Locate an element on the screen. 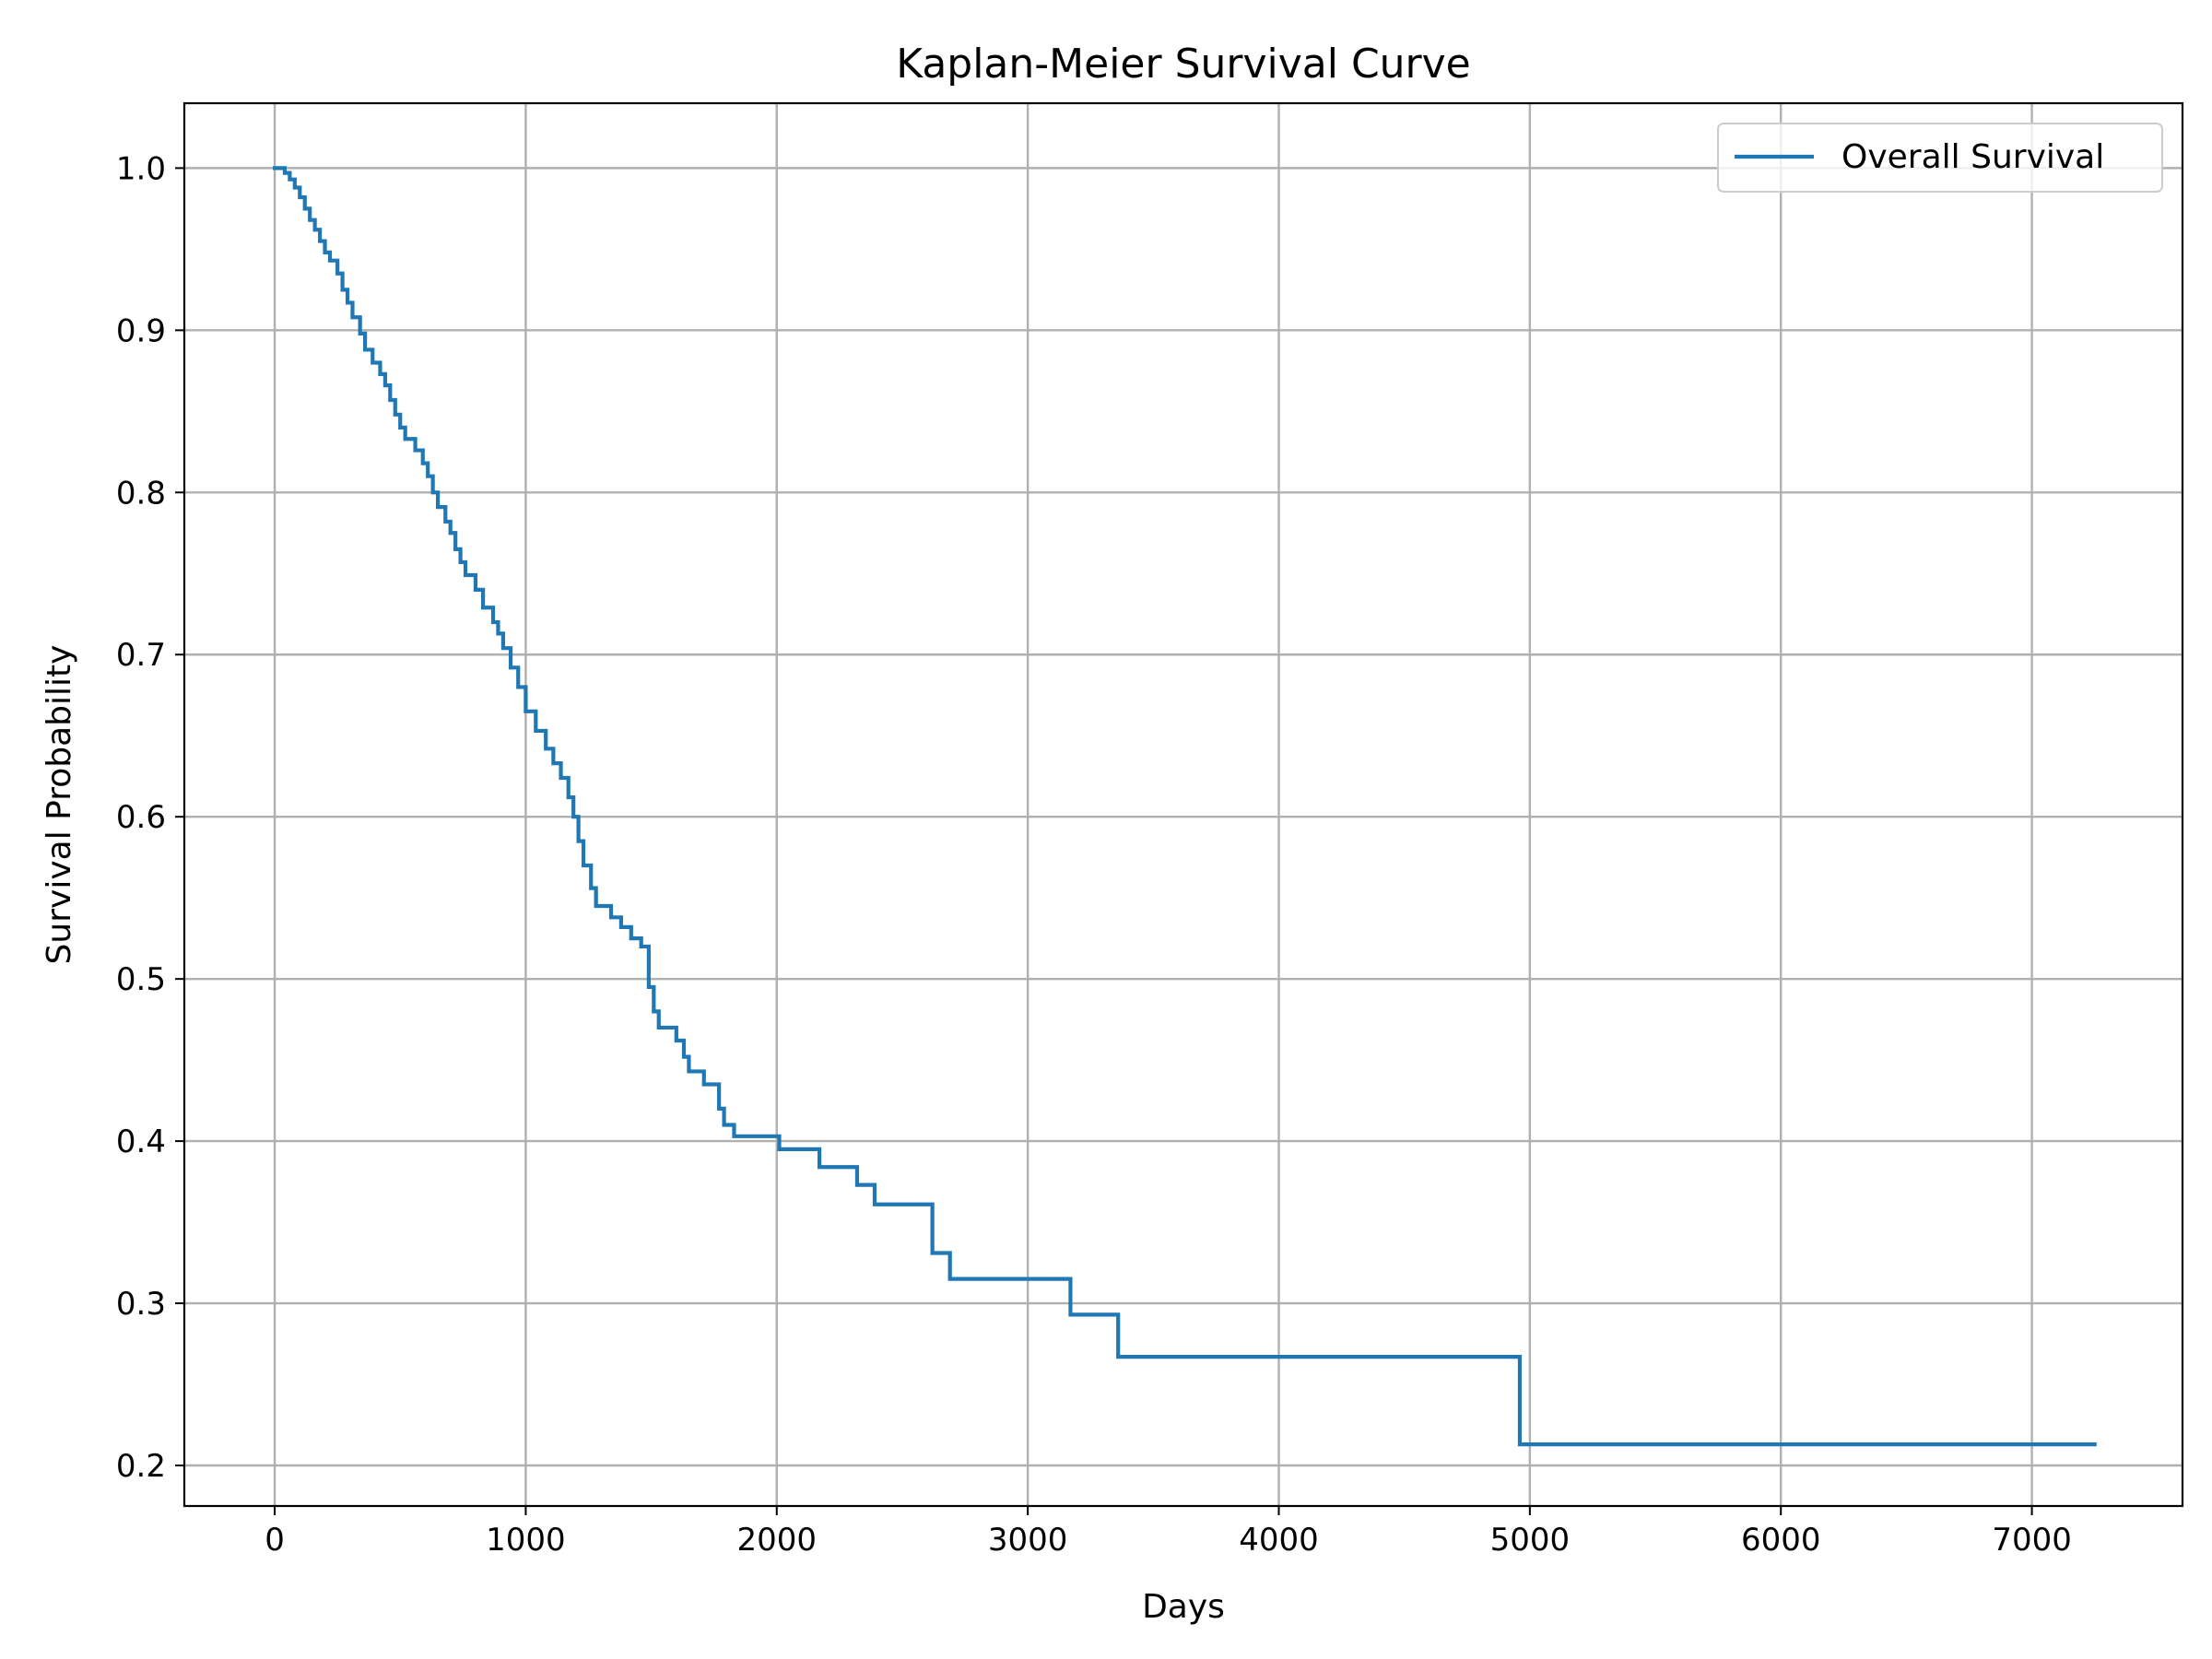  y-tick-label: 0.2 is located at coordinates (141, 1466).